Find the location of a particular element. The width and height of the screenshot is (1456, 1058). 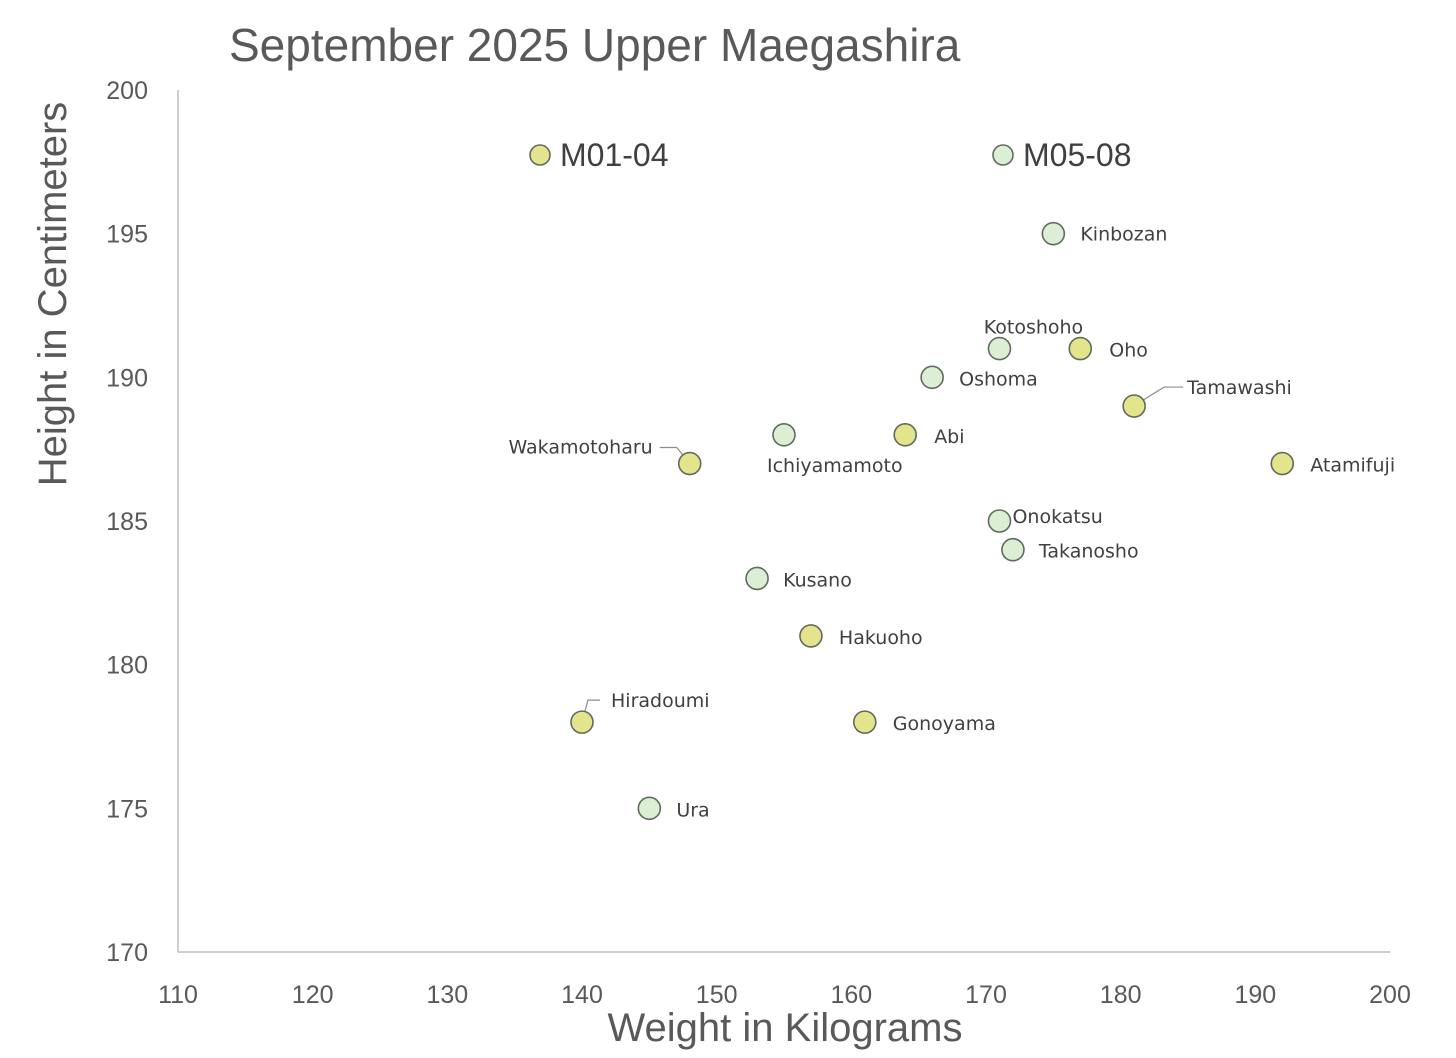

data-label-kotoshoho: Kotoshoho is located at coordinates (1033, 328).